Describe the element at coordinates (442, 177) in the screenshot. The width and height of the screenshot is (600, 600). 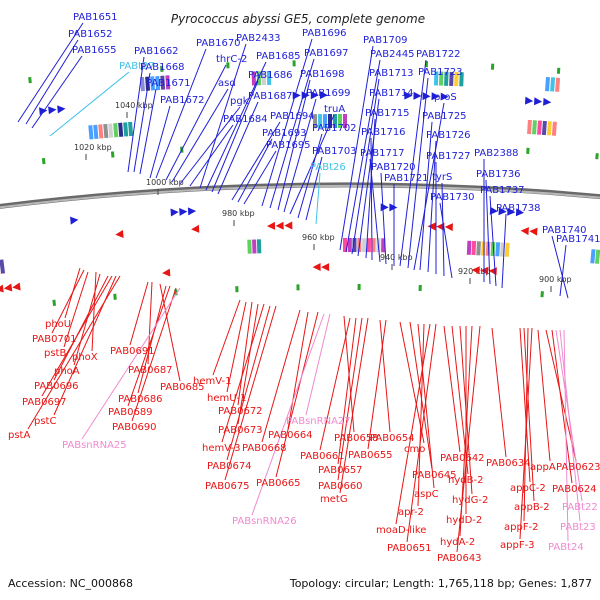
I see `top-gene-label: tyrS` at that location.